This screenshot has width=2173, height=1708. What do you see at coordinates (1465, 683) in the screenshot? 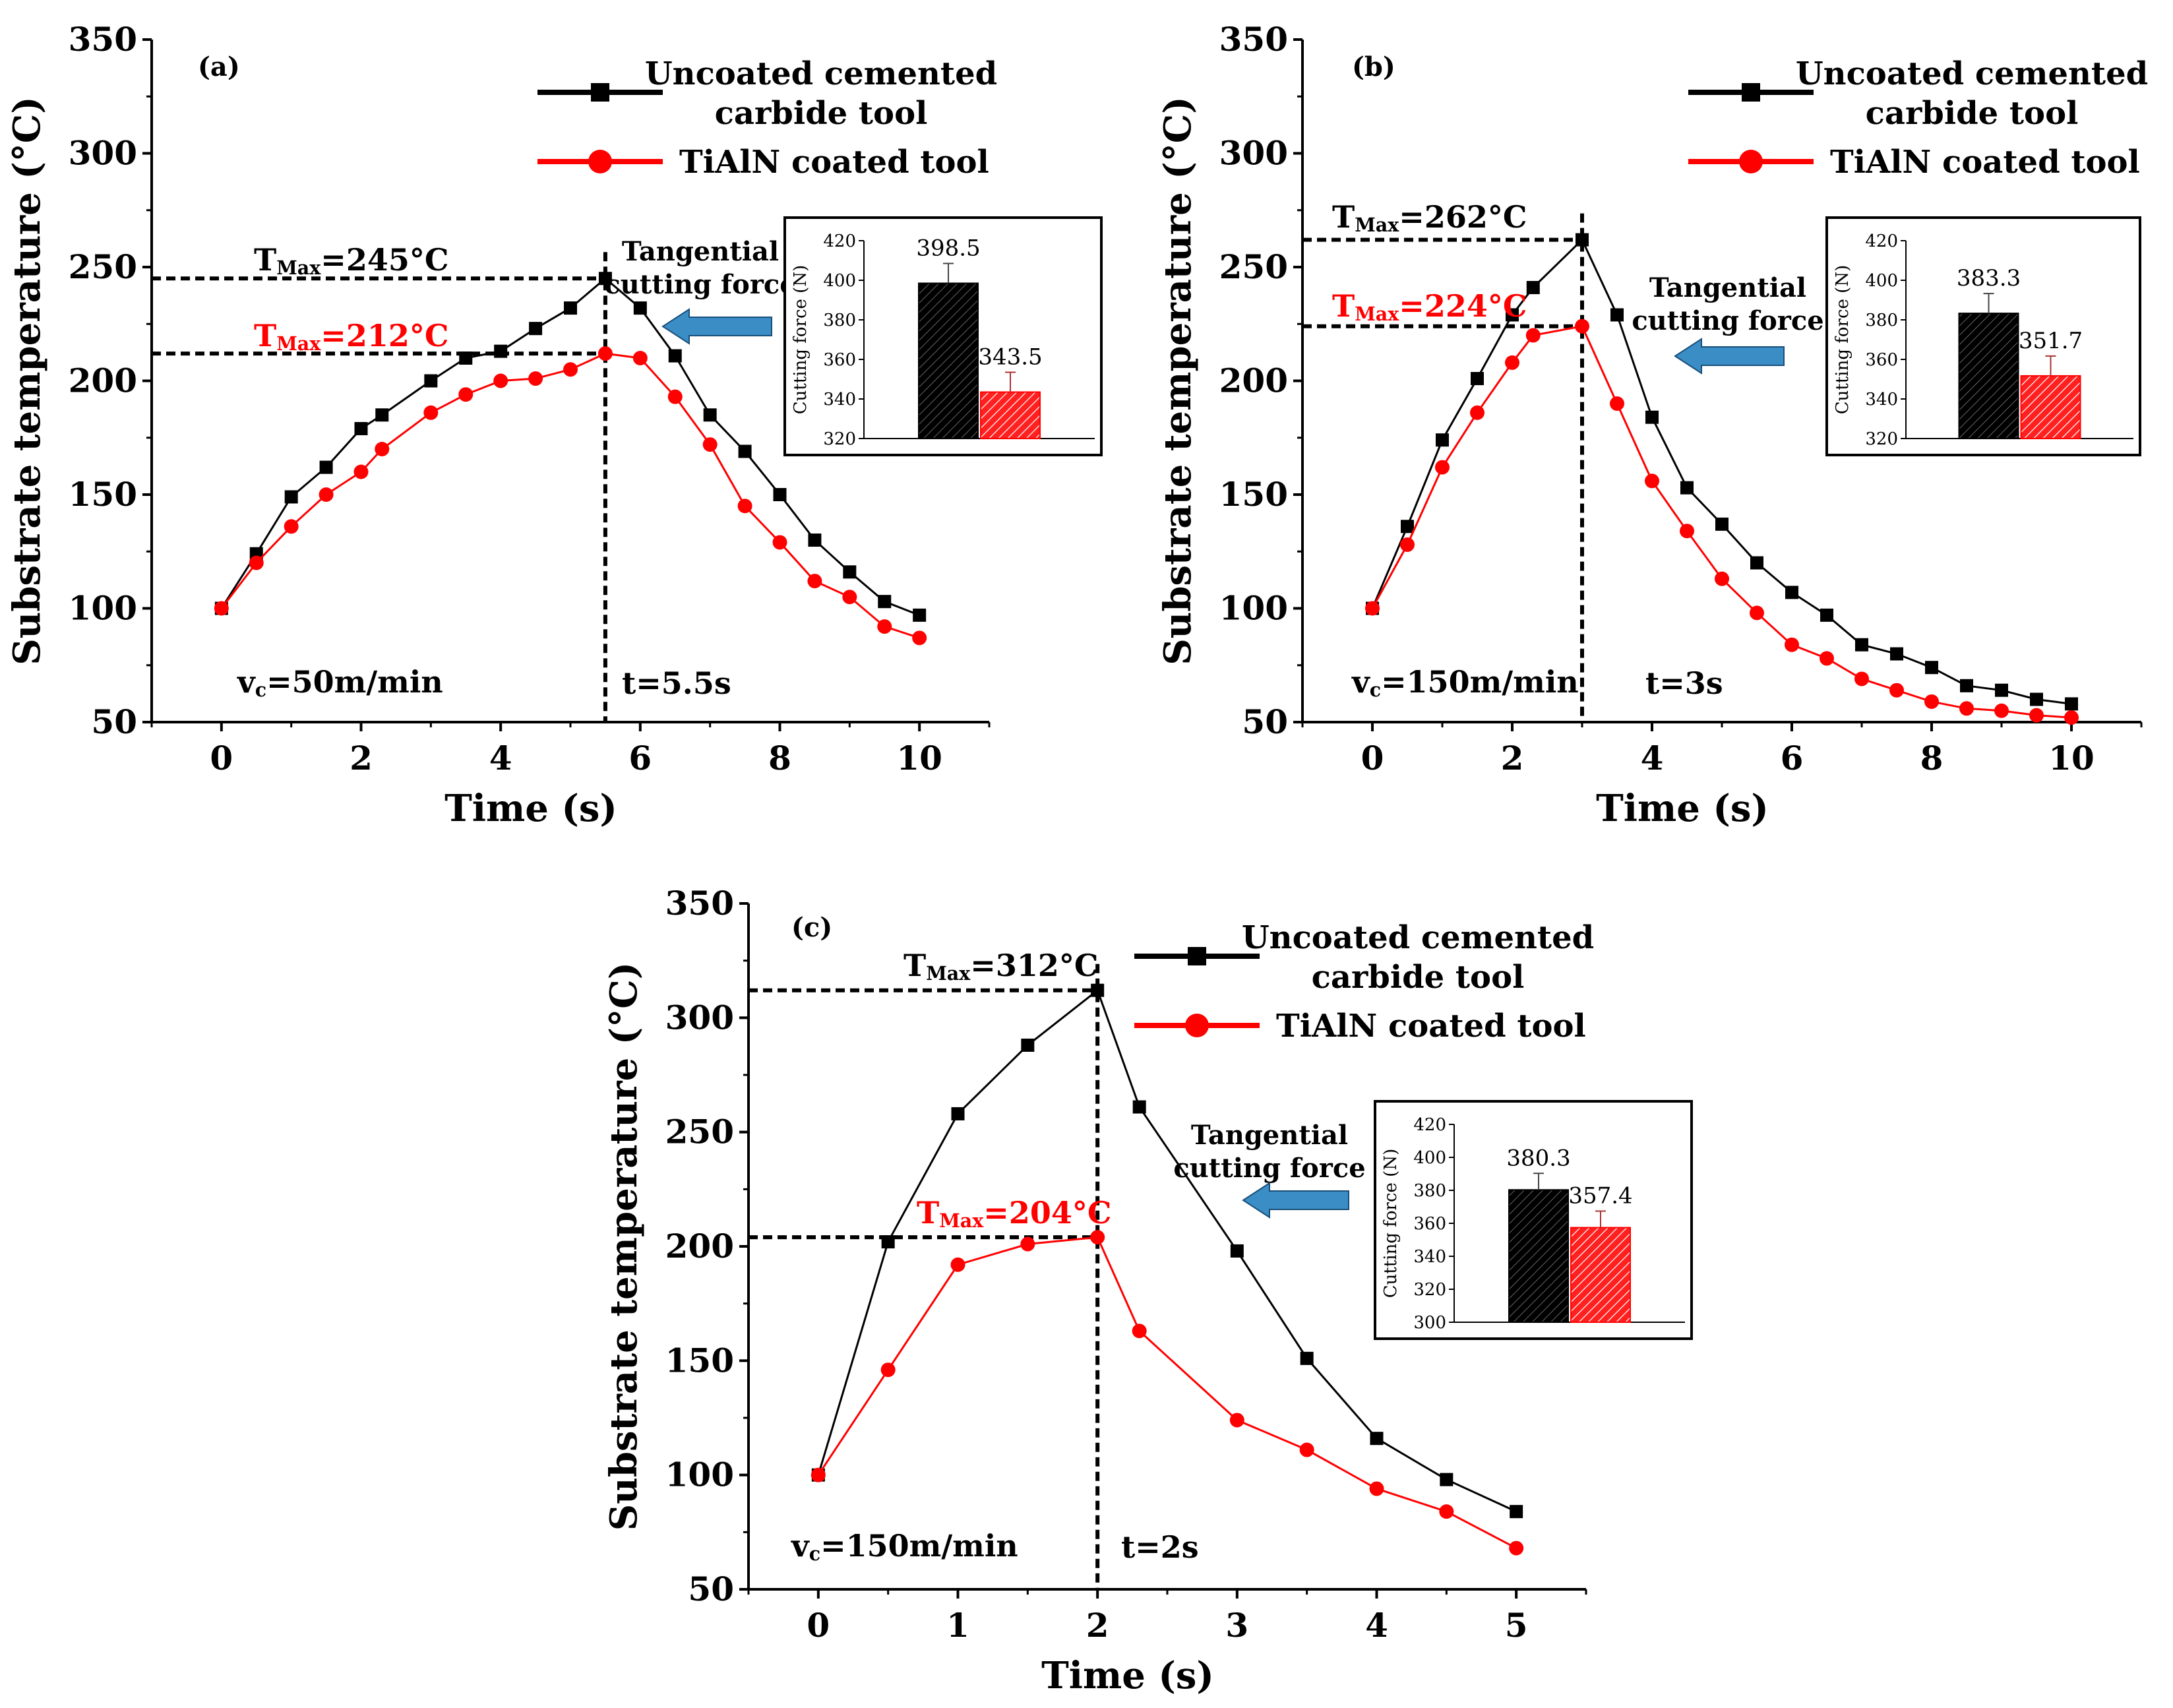
I see `cutting-speed-annotation: vc=150m/min` at bounding box center [1465, 683].